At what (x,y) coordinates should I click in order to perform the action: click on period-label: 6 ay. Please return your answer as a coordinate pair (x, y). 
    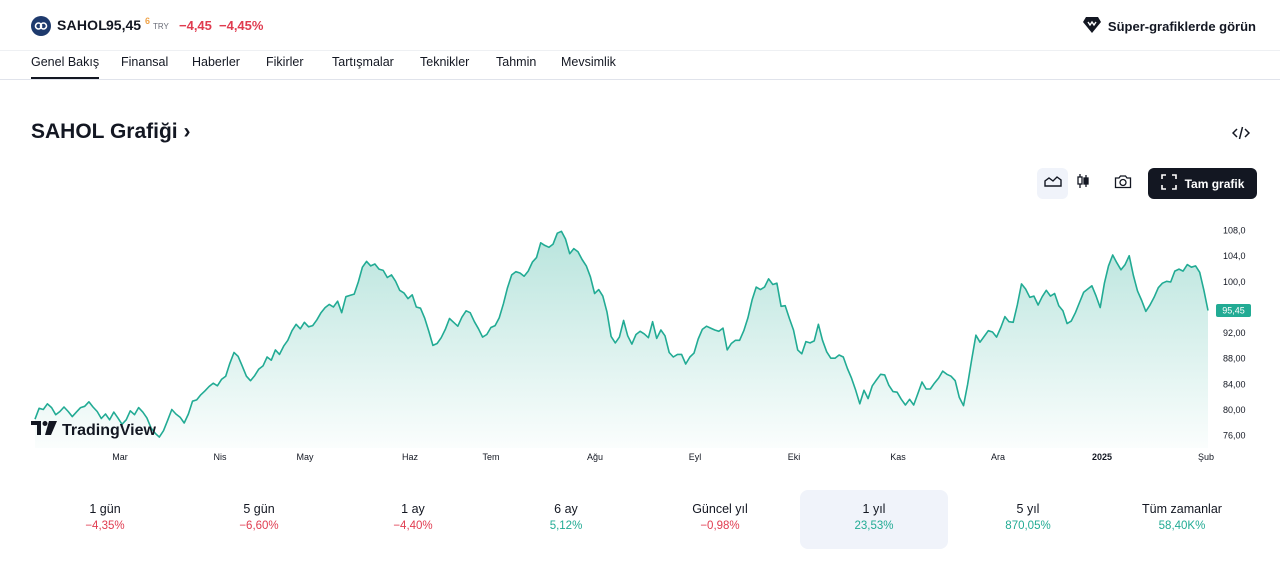
    Looking at the image, I should click on (566, 509).